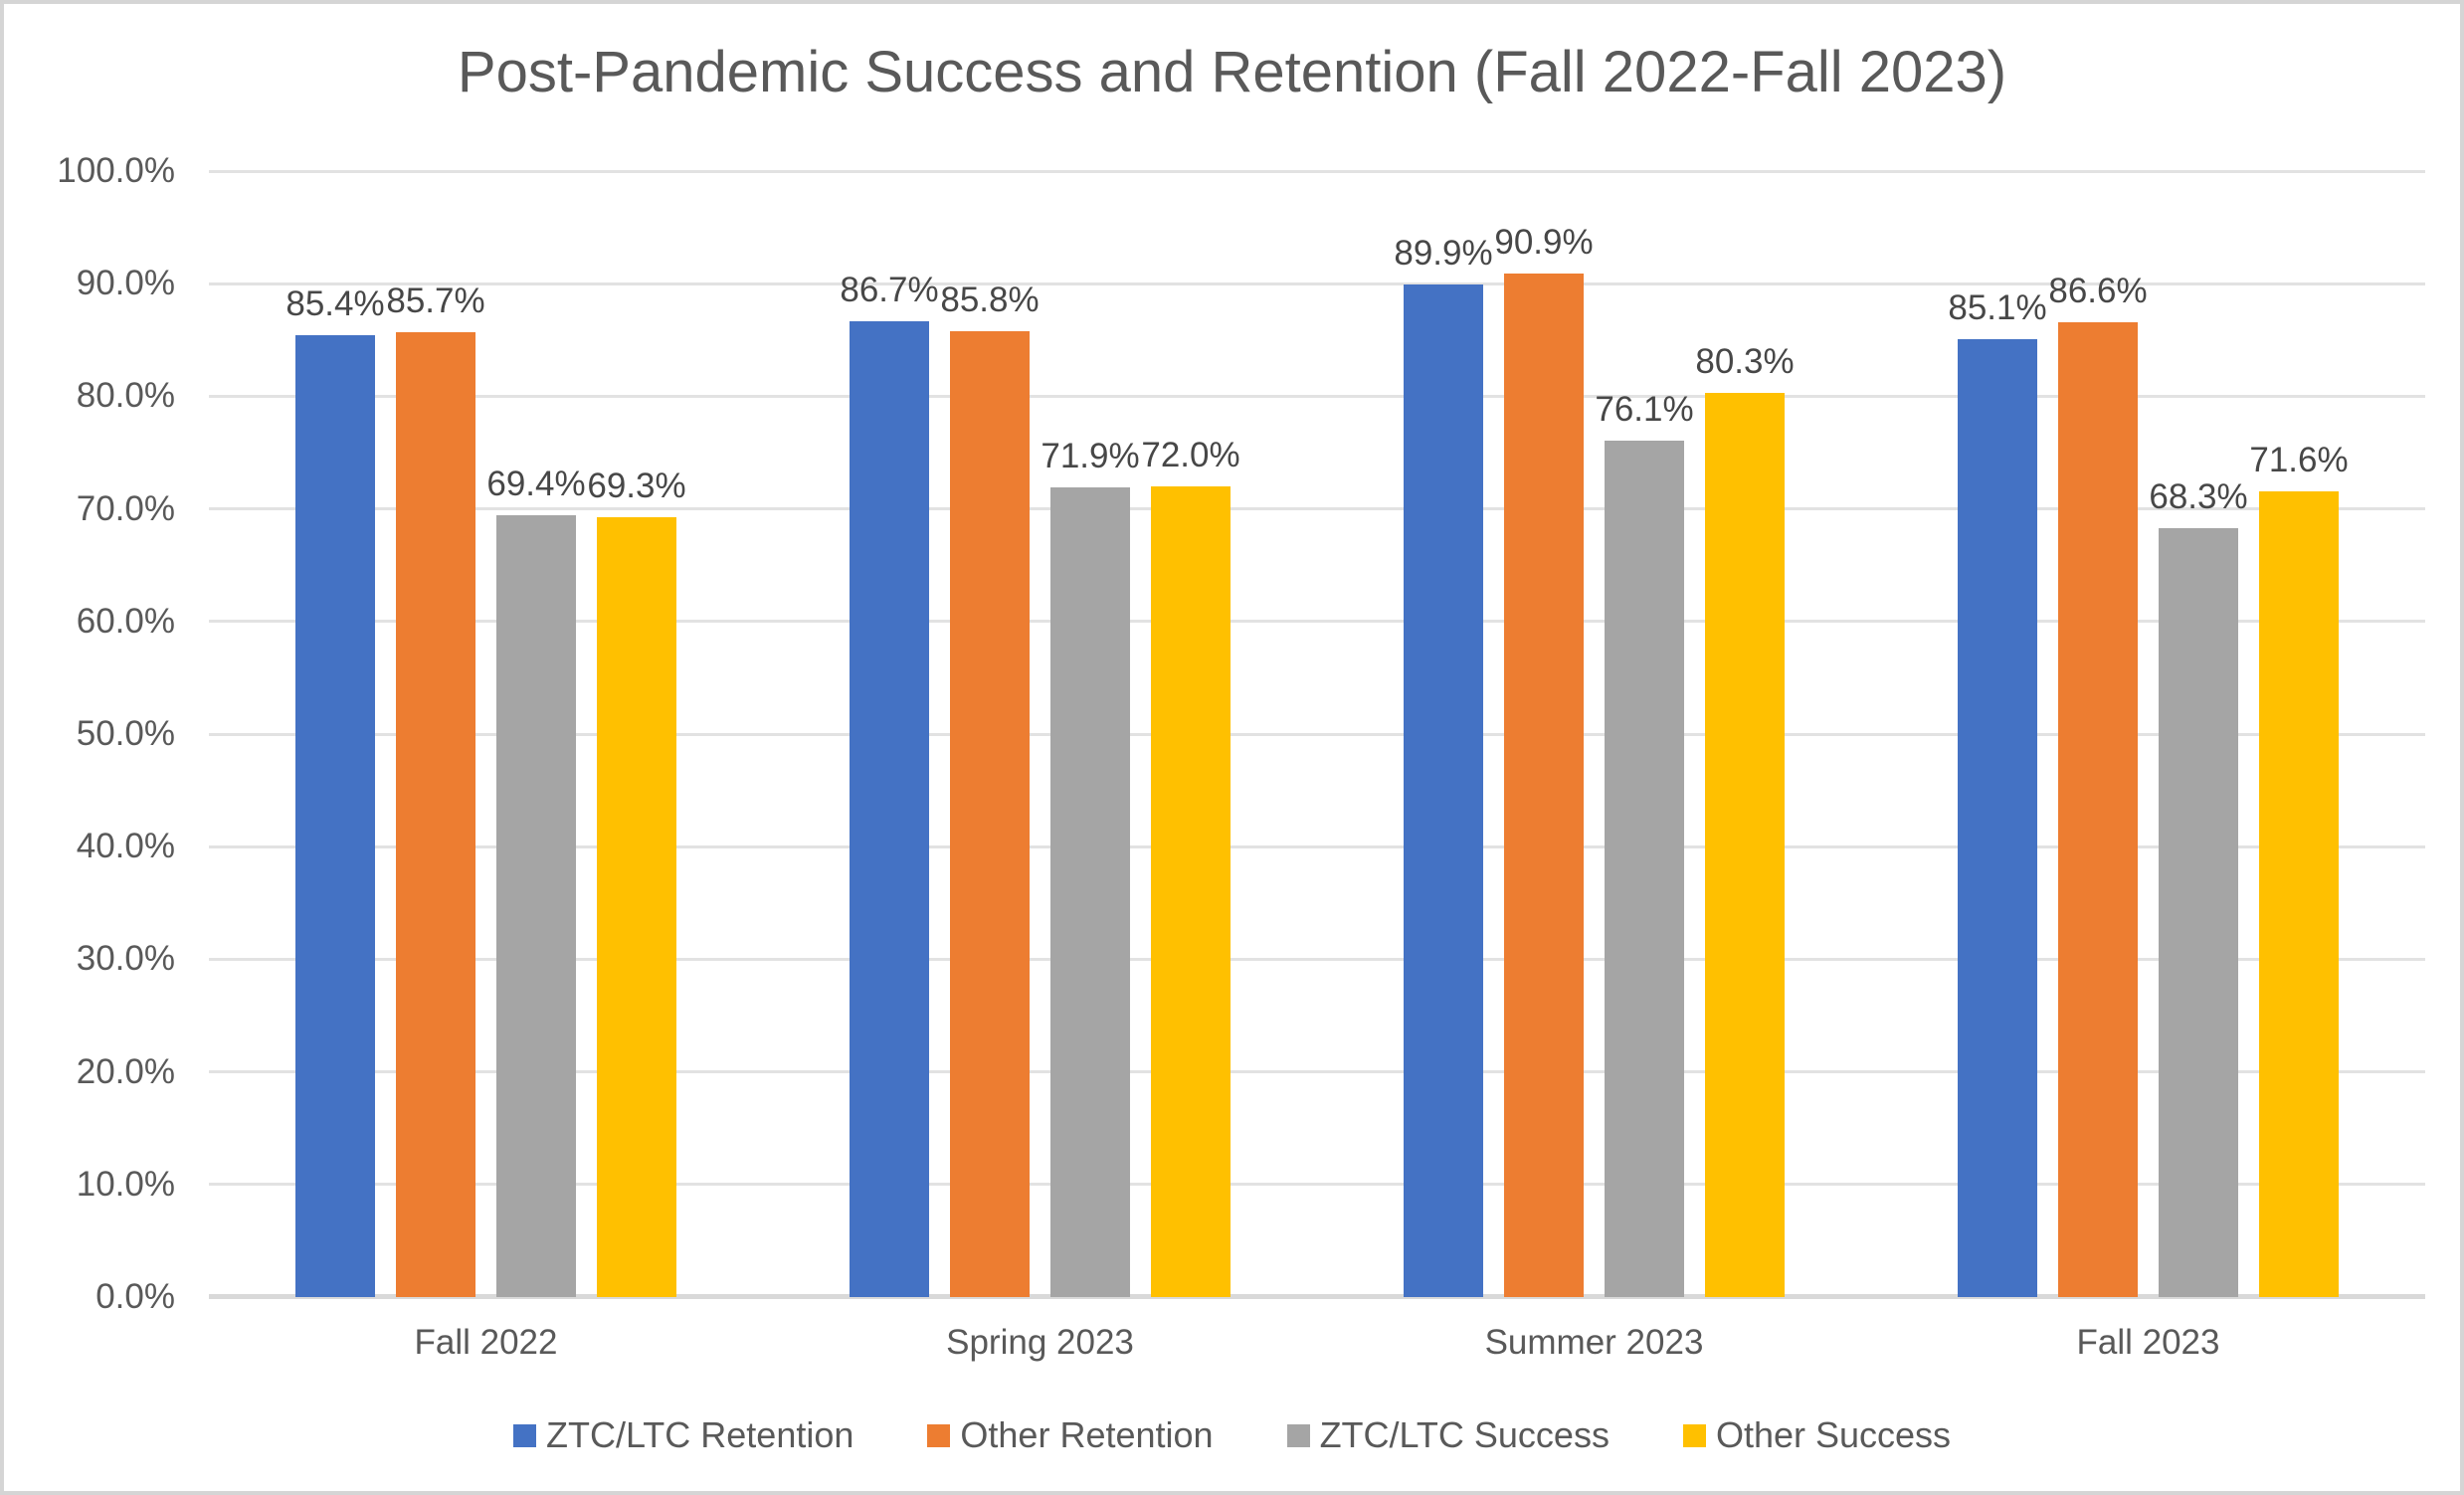 This screenshot has width=2464, height=1495. I want to click on legend-item: ZTC/LTC Success, so click(1448, 1435).